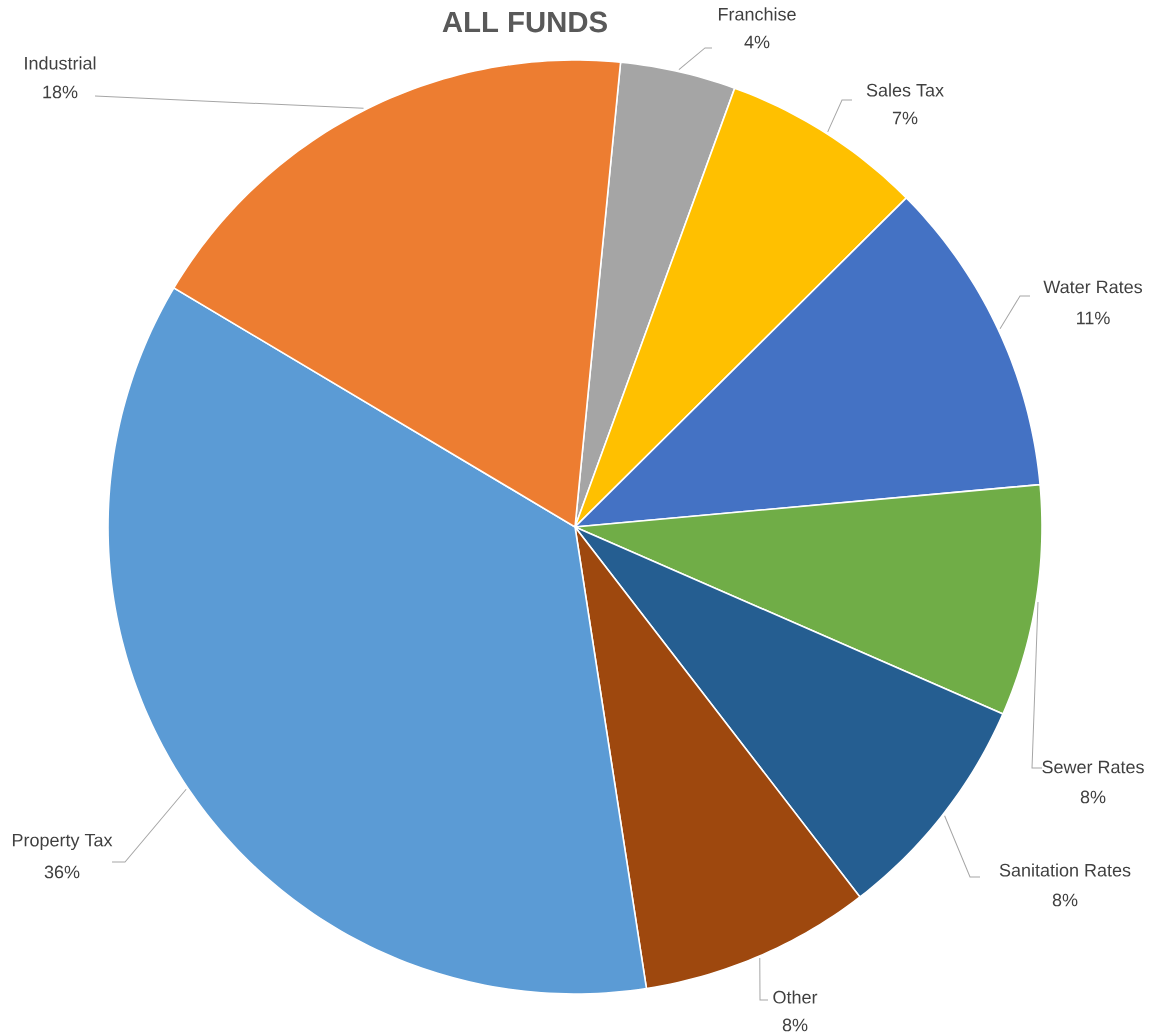 This screenshot has height=1036, width=1169. I want to click on slice-label: Sewer Rates, so click(1093, 767).